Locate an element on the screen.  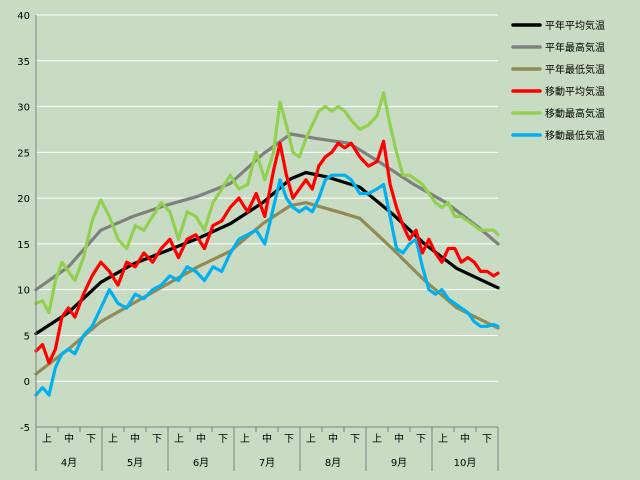
legend-label: 平年最低気温 is located at coordinates (575, 69).